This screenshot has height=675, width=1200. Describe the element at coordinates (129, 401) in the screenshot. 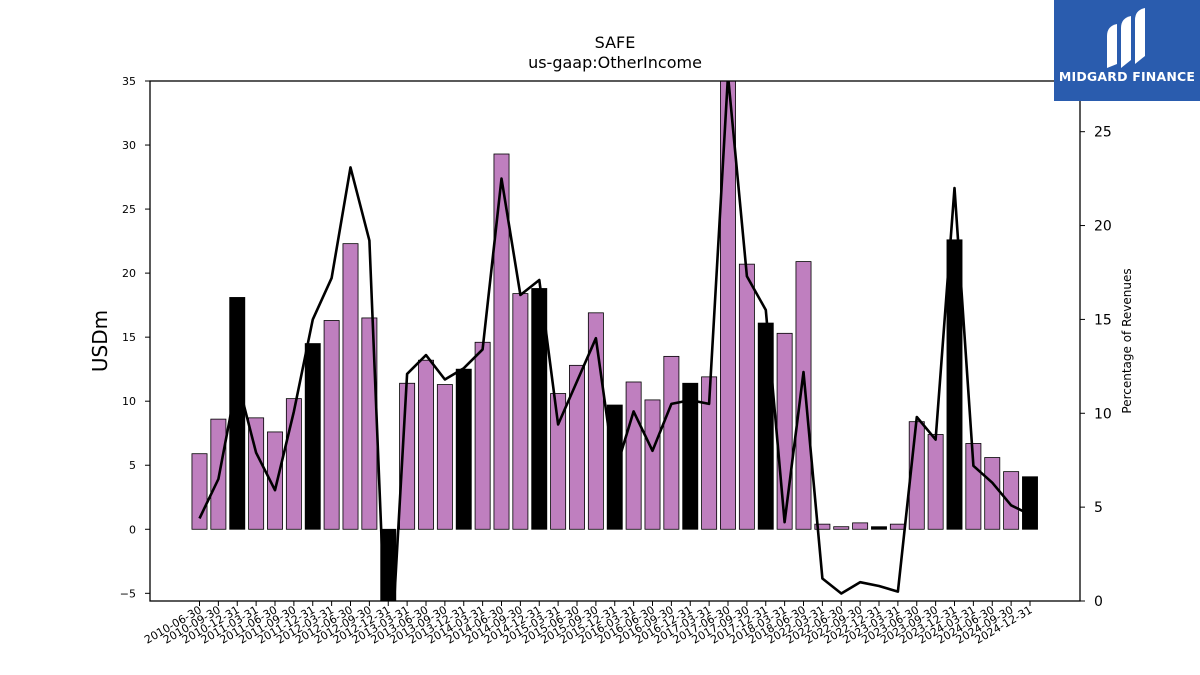

I see `y-tick-label: 10` at that location.